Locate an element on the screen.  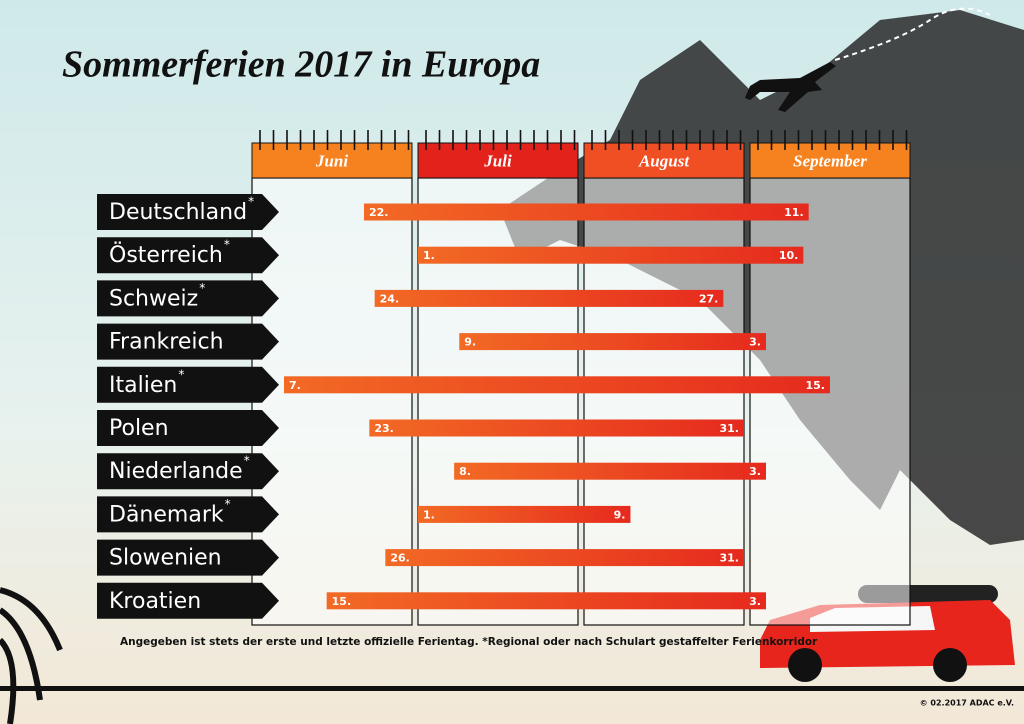
country-label: Kroatien is located at coordinates (155, 601).